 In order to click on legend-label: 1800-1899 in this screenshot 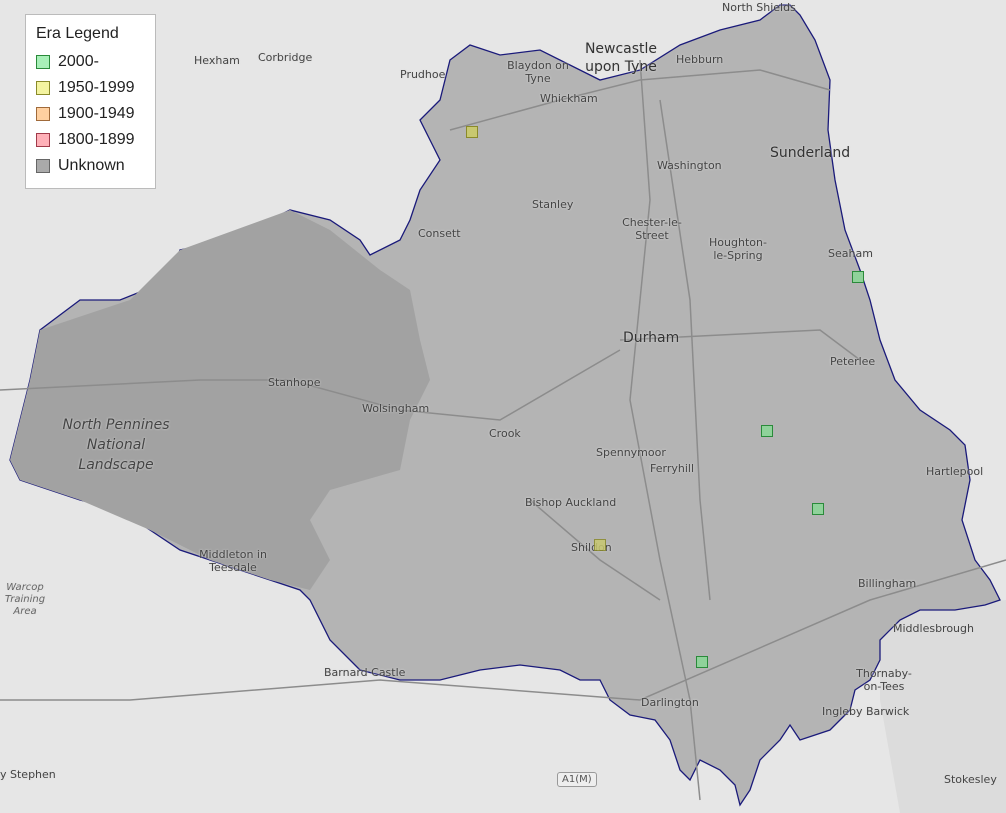, I will do `click(96, 139)`.